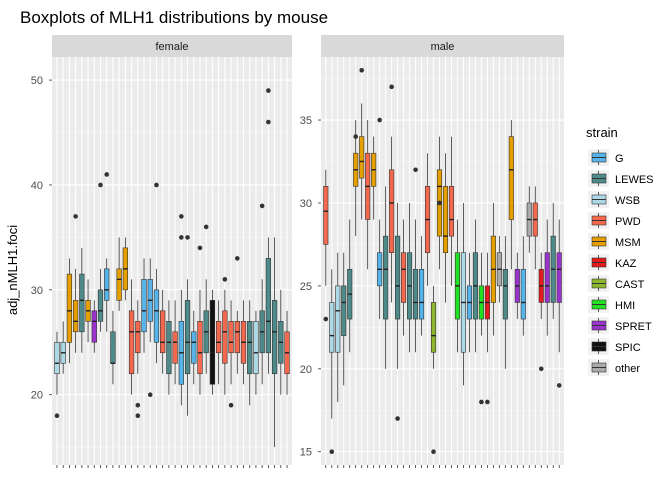  Describe the element at coordinates (614, 367) in the screenshot. I see `legend-item-other: other` at that location.